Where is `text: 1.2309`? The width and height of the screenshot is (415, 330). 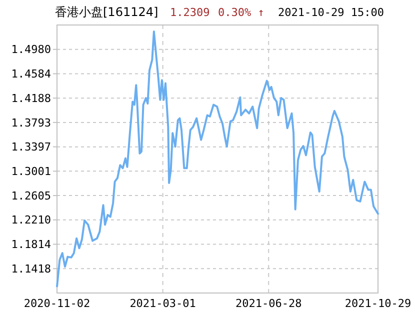 text: 1.2309 is located at coordinates (190, 12).